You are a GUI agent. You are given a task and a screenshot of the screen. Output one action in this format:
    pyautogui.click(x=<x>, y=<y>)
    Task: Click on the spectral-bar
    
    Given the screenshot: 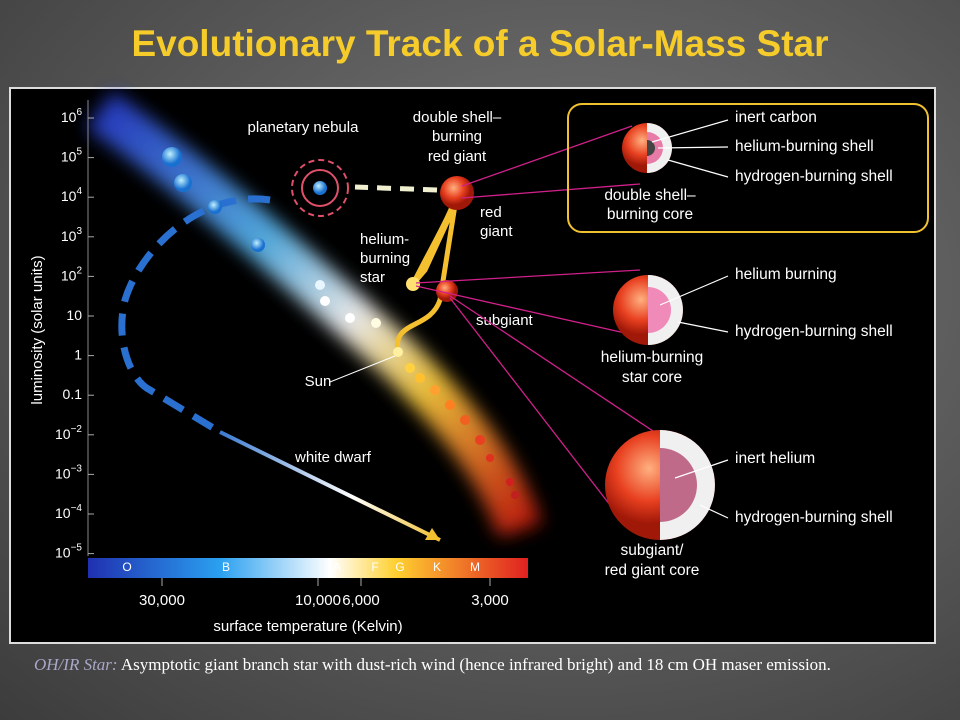 What is the action you would take?
    pyautogui.click(x=308, y=568)
    